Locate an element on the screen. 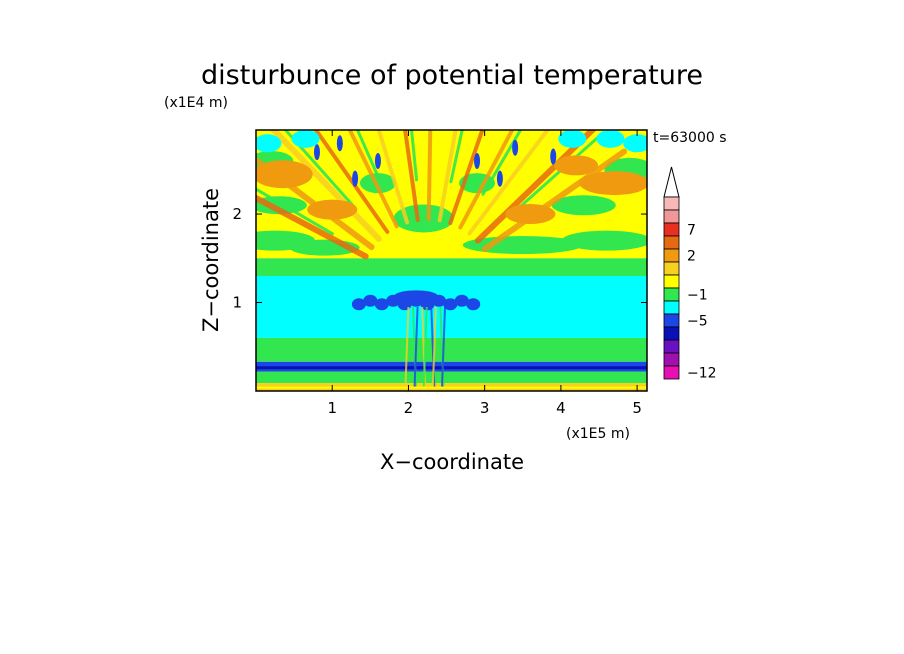 This screenshot has width=904, height=654. colorbar-label: 7 is located at coordinates (691, 231).